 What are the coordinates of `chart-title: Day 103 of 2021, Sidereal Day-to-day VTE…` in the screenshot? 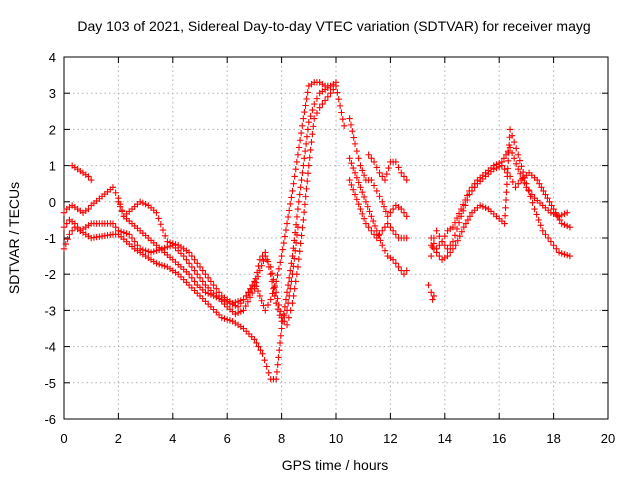 It's located at (333, 26).